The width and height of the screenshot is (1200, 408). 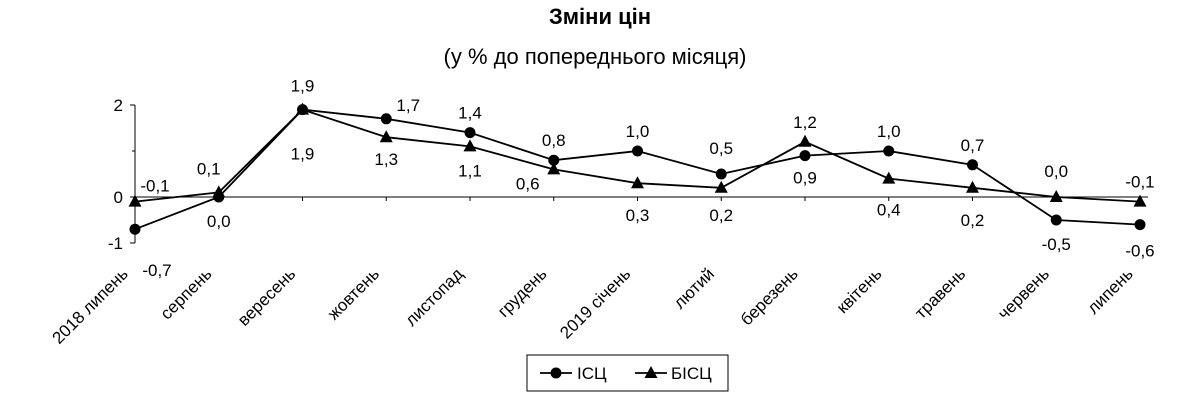 What do you see at coordinates (595, 56) in the screenshot?
I see `chart-subtitle: (у % до попереднього місяця)` at bounding box center [595, 56].